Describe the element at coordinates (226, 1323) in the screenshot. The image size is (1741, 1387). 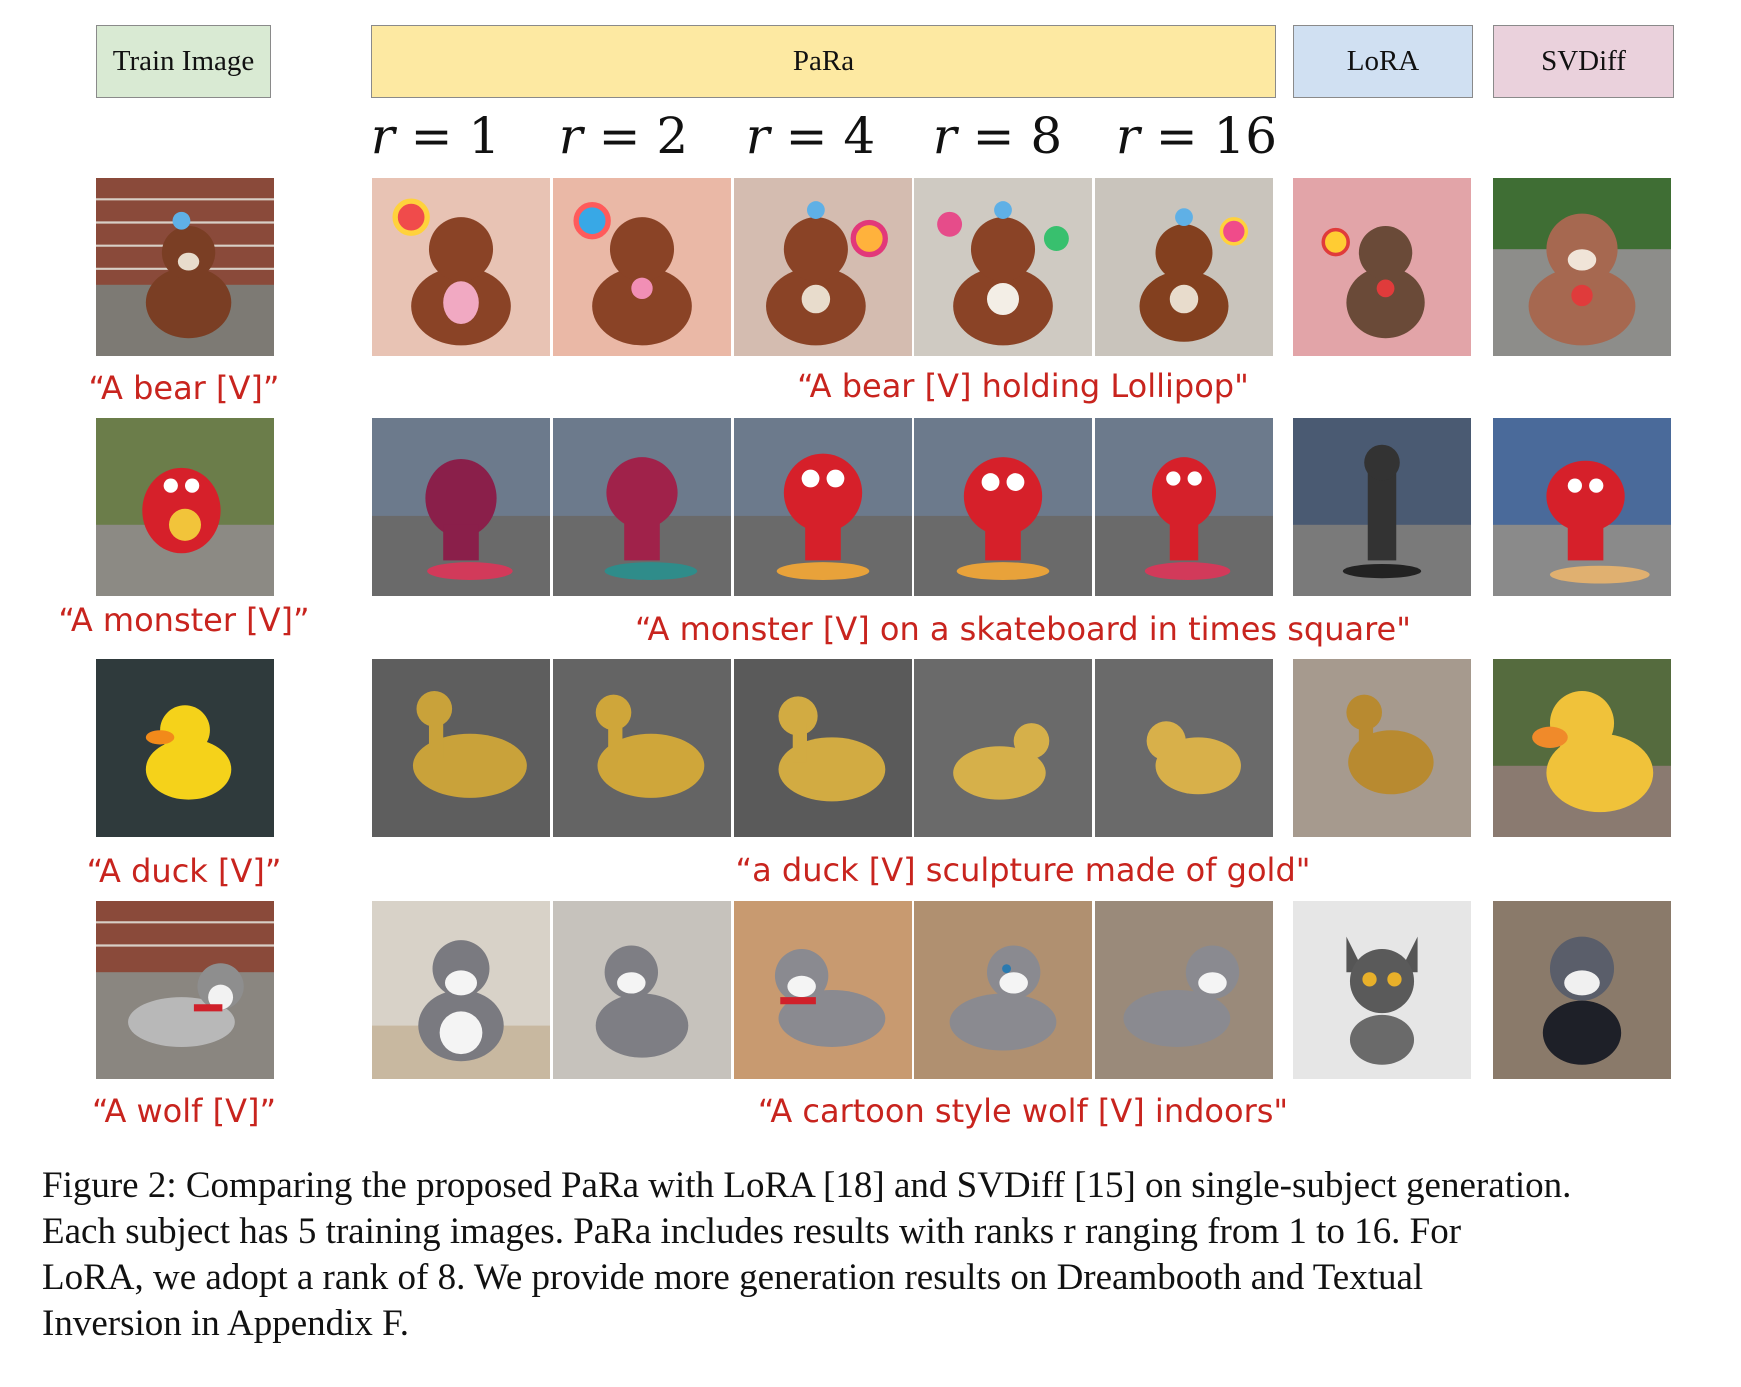
I see `caption-line-4: Inversion in Appendix F.` at that location.